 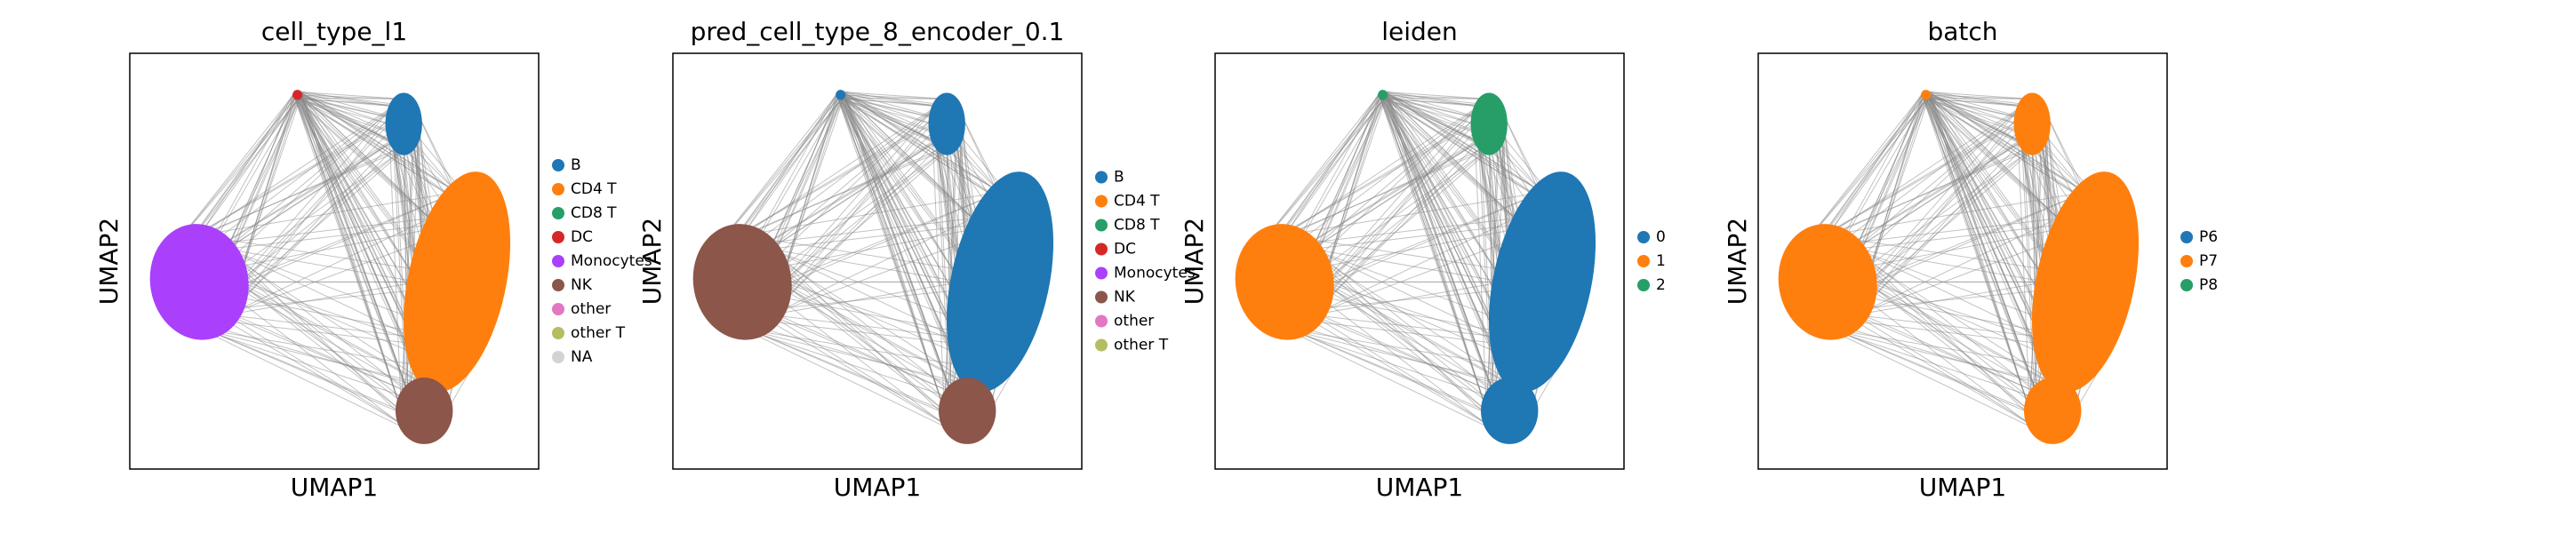 I want to click on legend-label: 2, so click(x=1661, y=285).